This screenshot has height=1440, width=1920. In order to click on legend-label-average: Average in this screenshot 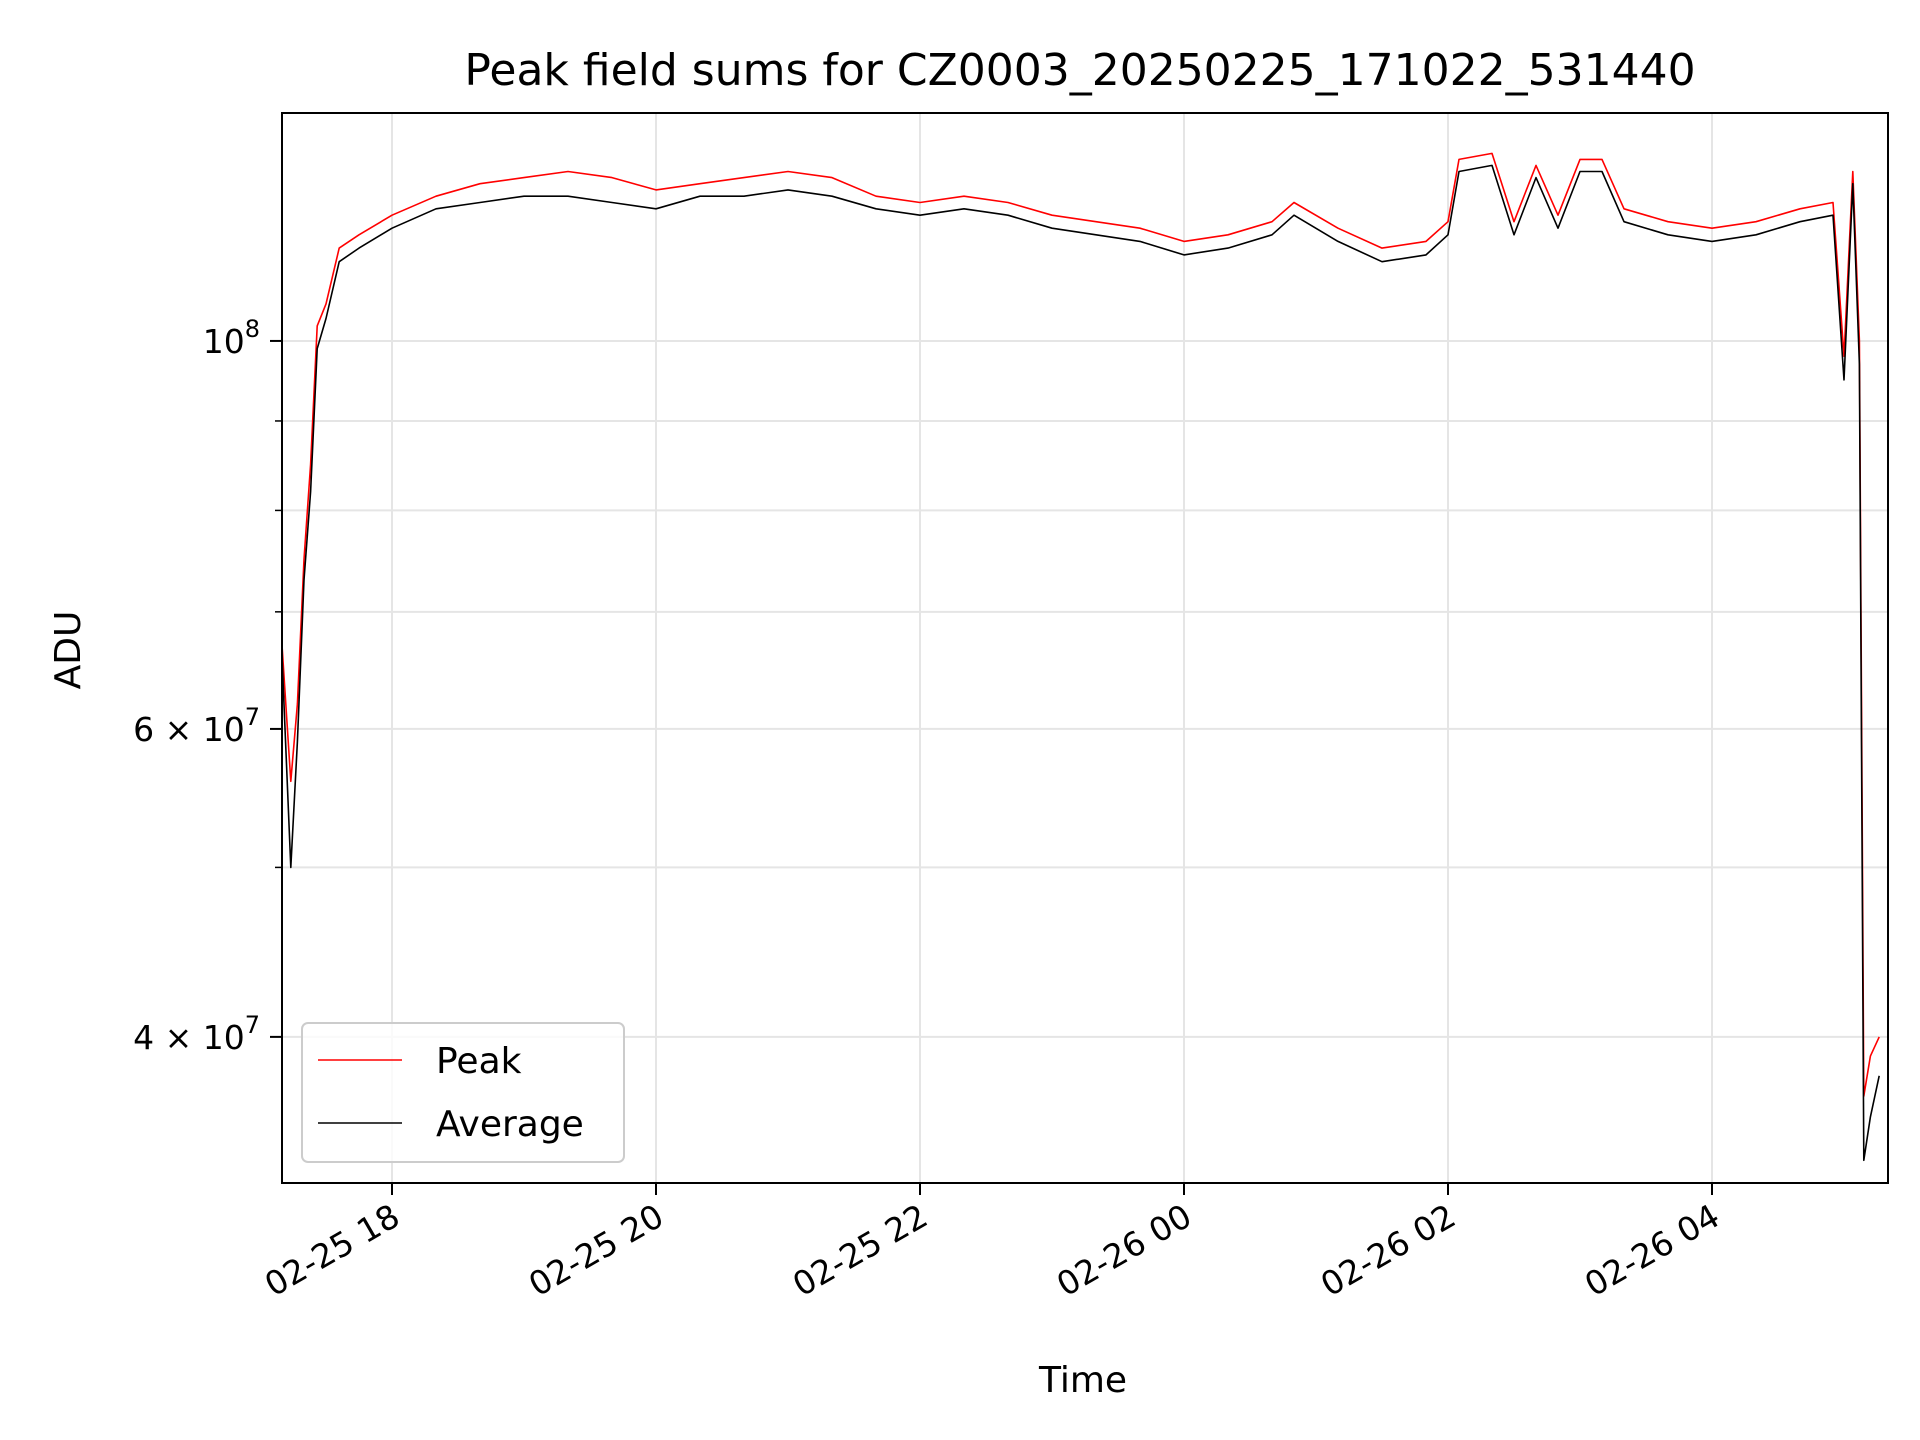, I will do `click(510, 1124)`.